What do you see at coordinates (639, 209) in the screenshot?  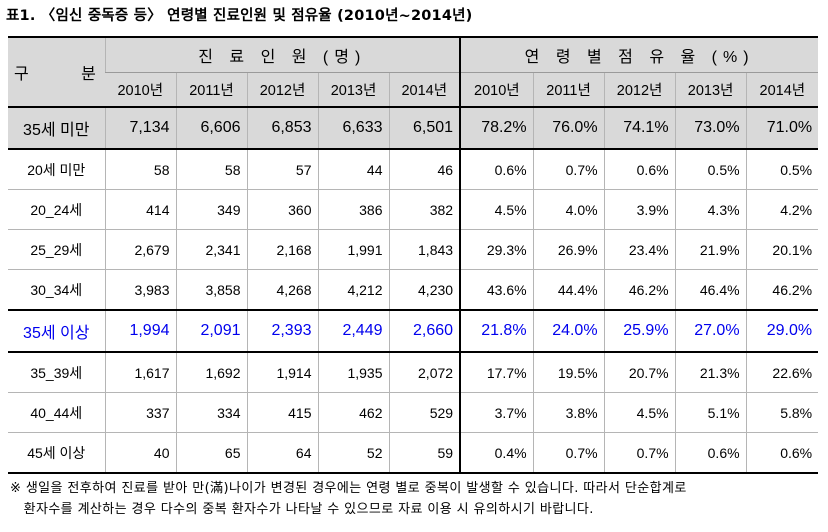 I see `share-cell: 3.9%` at bounding box center [639, 209].